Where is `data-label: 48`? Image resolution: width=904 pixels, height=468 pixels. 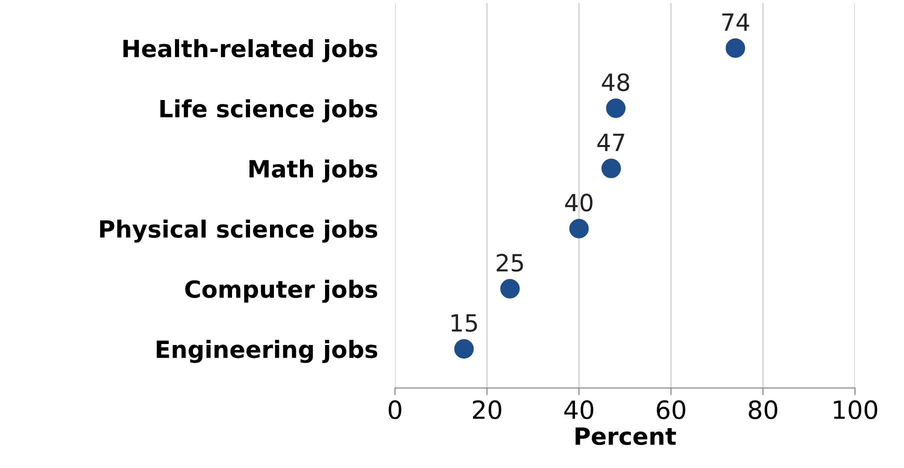 data-label: 48 is located at coordinates (616, 82).